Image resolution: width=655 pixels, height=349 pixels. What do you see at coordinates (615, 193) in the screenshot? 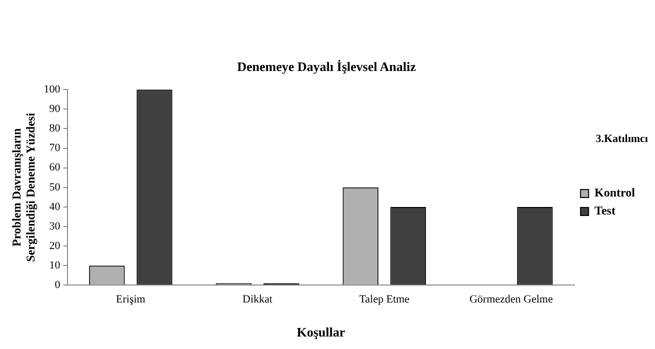
I see `legend-label: Kontrol` at bounding box center [615, 193].